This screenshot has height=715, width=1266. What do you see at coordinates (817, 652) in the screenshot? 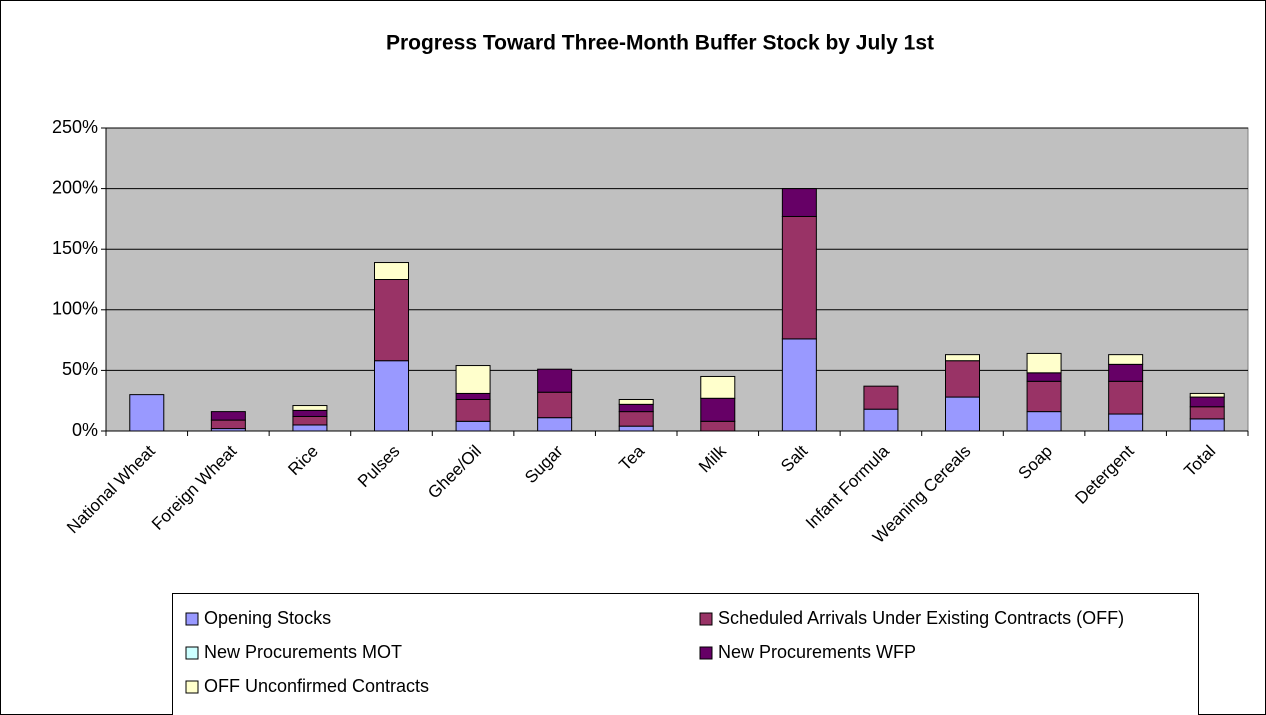
I see `legend-label: New Procurements WFP` at bounding box center [817, 652].